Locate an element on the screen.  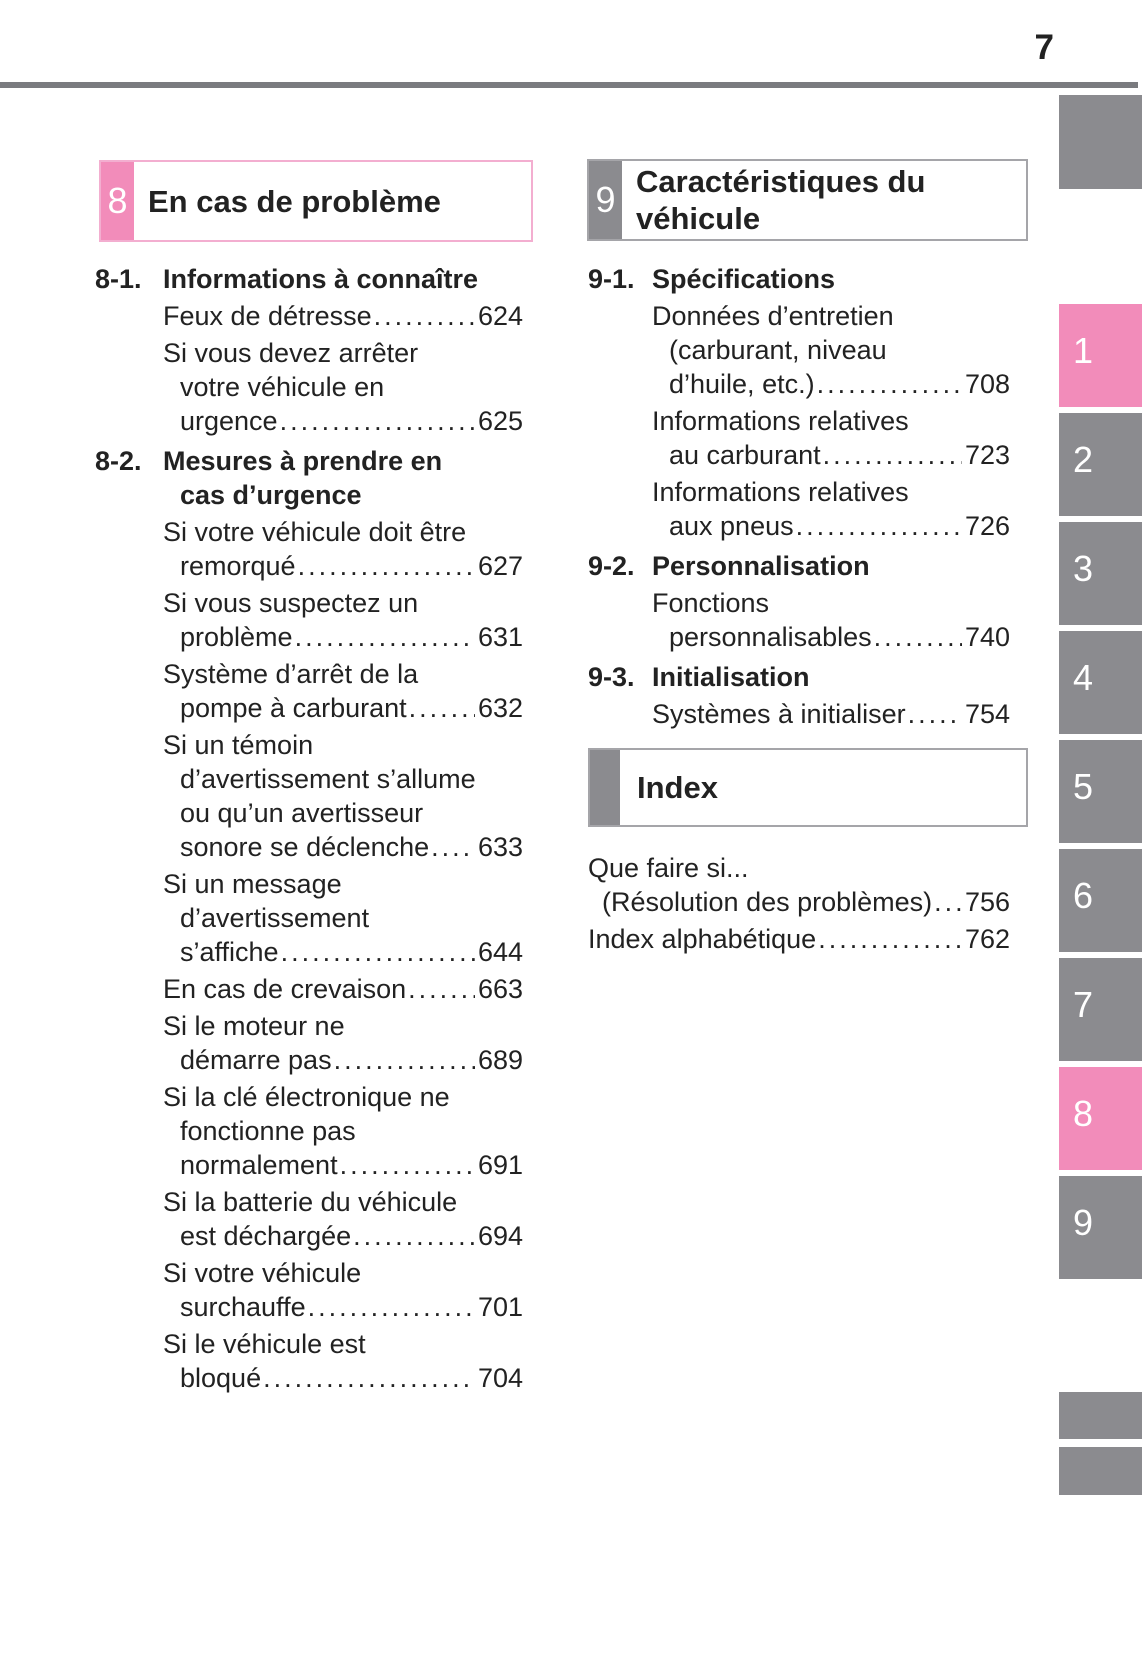
chapter-8-number: 8 is located at coordinates (117, 200).